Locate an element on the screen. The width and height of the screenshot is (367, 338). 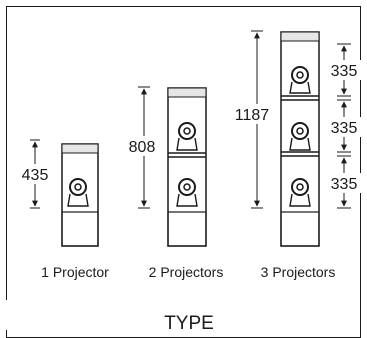
module-label-top: 335 is located at coordinates (344, 71).